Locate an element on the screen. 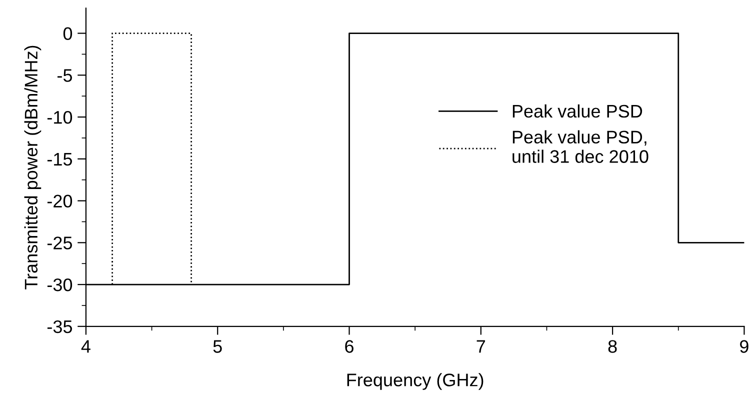  x-tick-label: 7 is located at coordinates (481, 346).